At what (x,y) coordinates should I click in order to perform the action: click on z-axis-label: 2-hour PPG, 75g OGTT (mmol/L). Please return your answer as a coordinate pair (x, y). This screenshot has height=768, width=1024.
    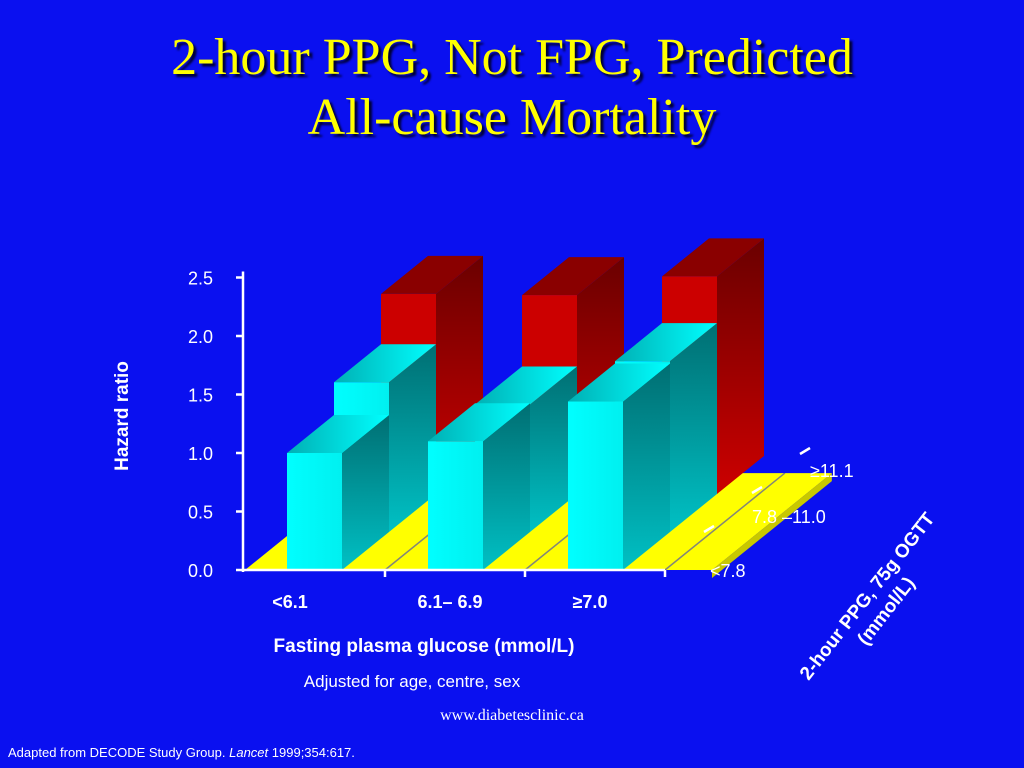
    Looking at the image, I should click on (868, 596).